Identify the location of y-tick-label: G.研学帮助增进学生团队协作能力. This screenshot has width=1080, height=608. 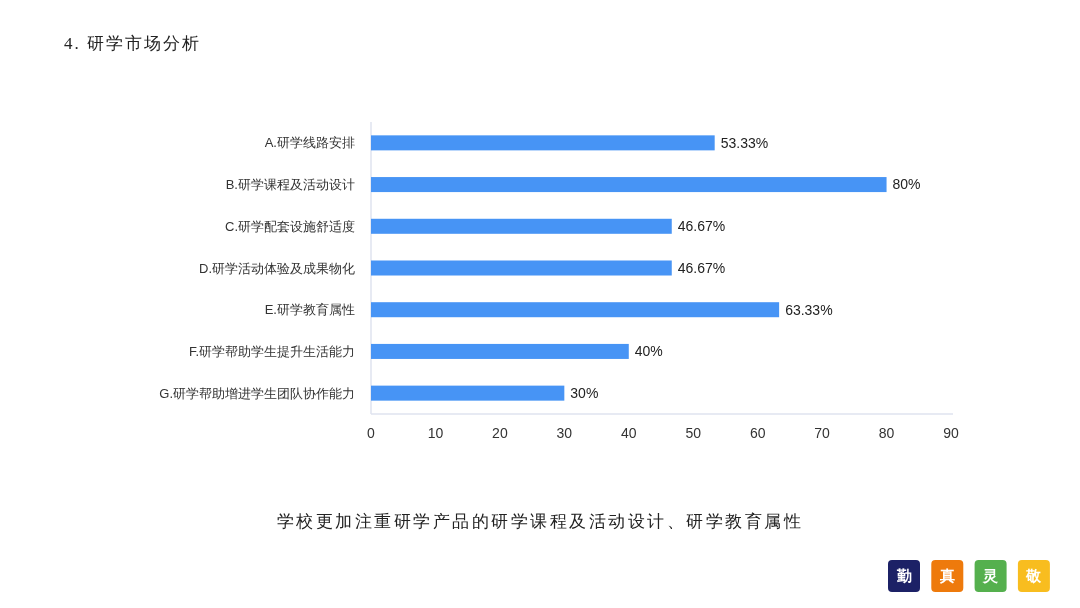
(257, 393).